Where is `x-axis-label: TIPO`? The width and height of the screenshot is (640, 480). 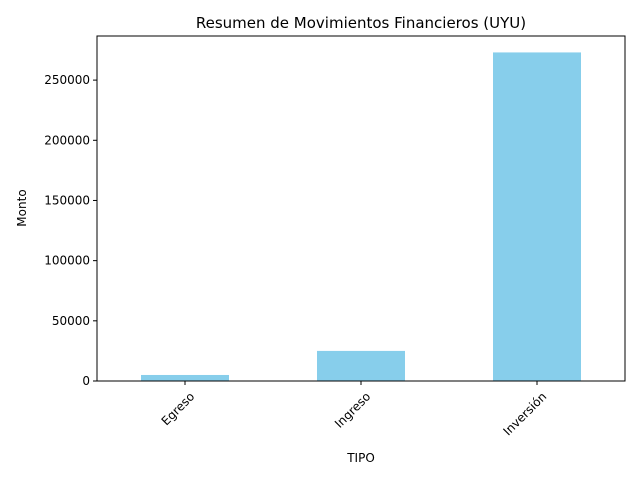
x-axis-label: TIPO is located at coordinates (360, 458).